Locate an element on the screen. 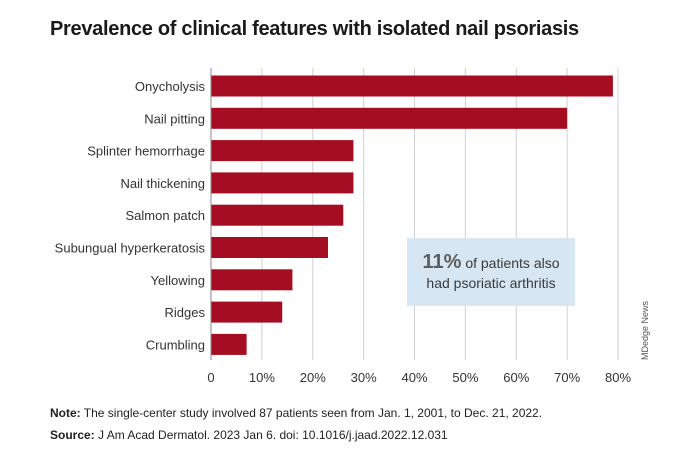 This screenshot has height=460, width=690. x-tick-label: 40% is located at coordinates (414, 377).